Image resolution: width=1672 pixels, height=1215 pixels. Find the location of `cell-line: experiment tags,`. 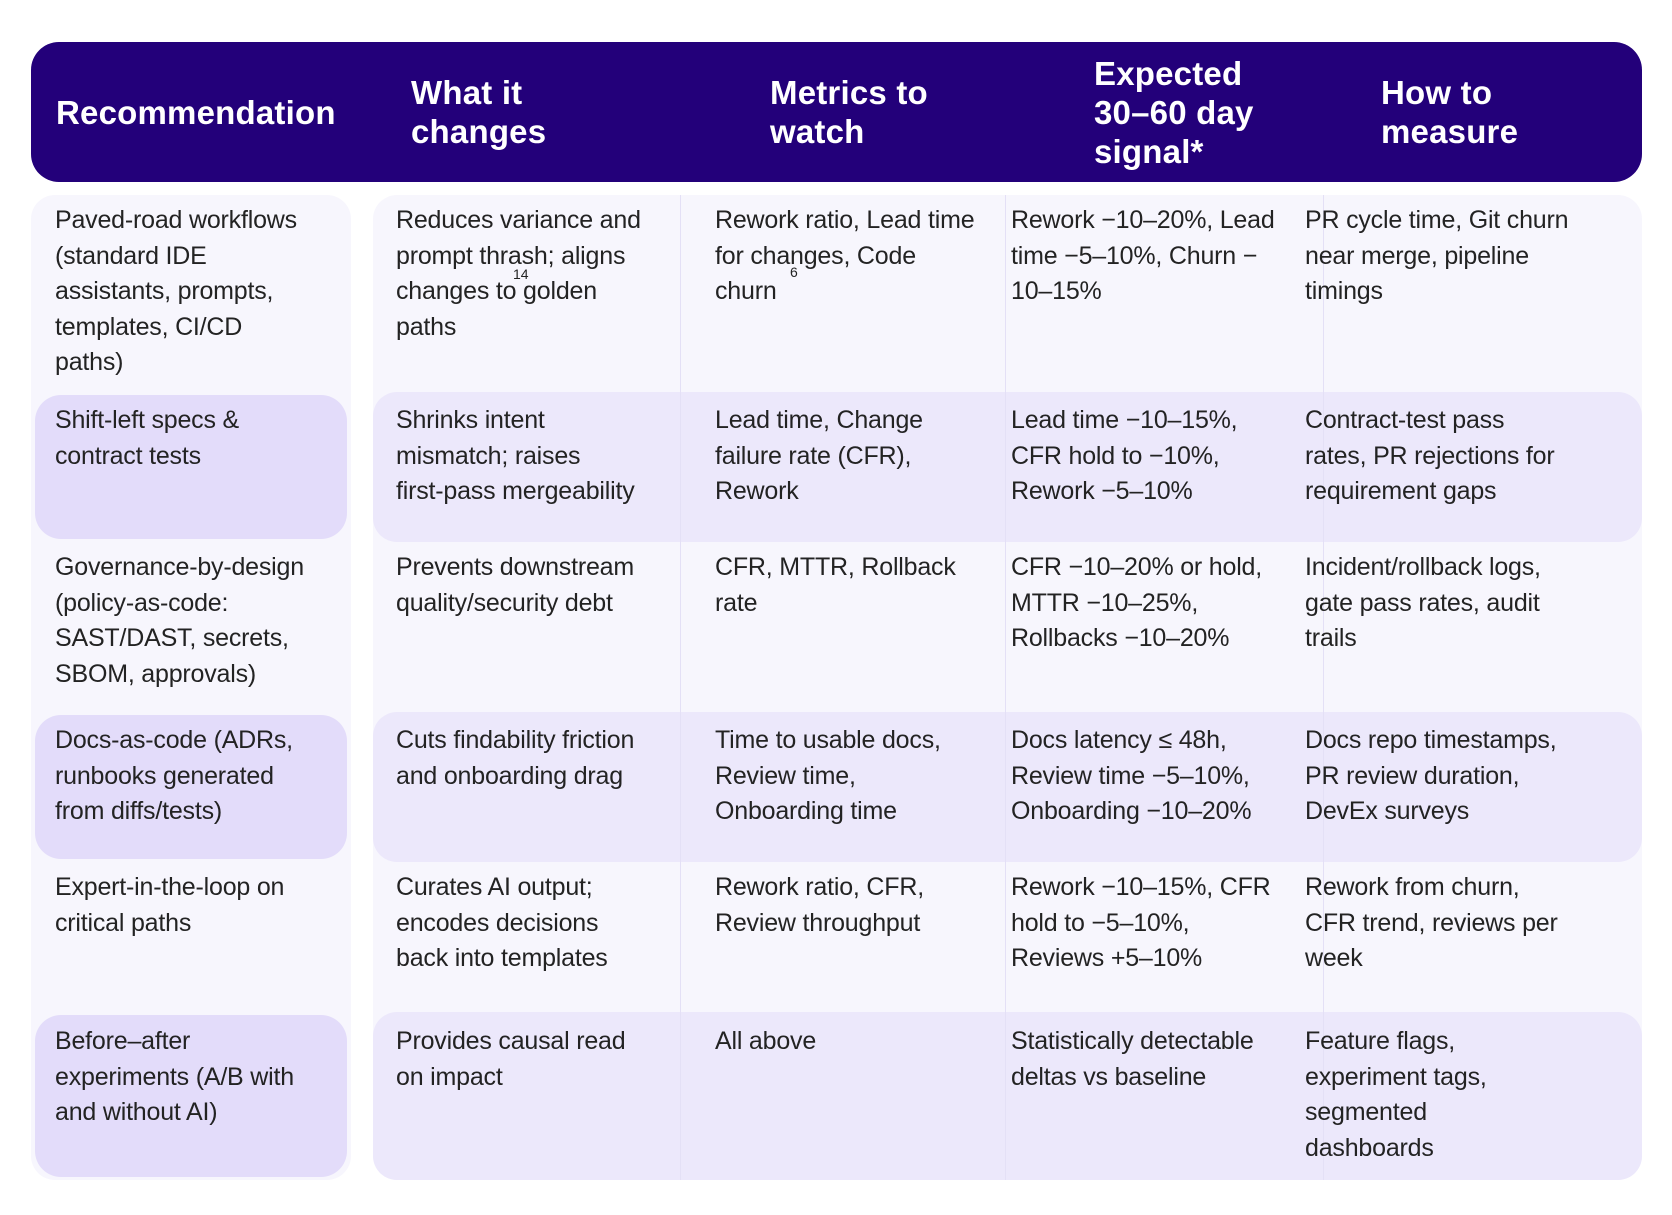

cell-line: experiment tags, is located at coordinates (1396, 1076).